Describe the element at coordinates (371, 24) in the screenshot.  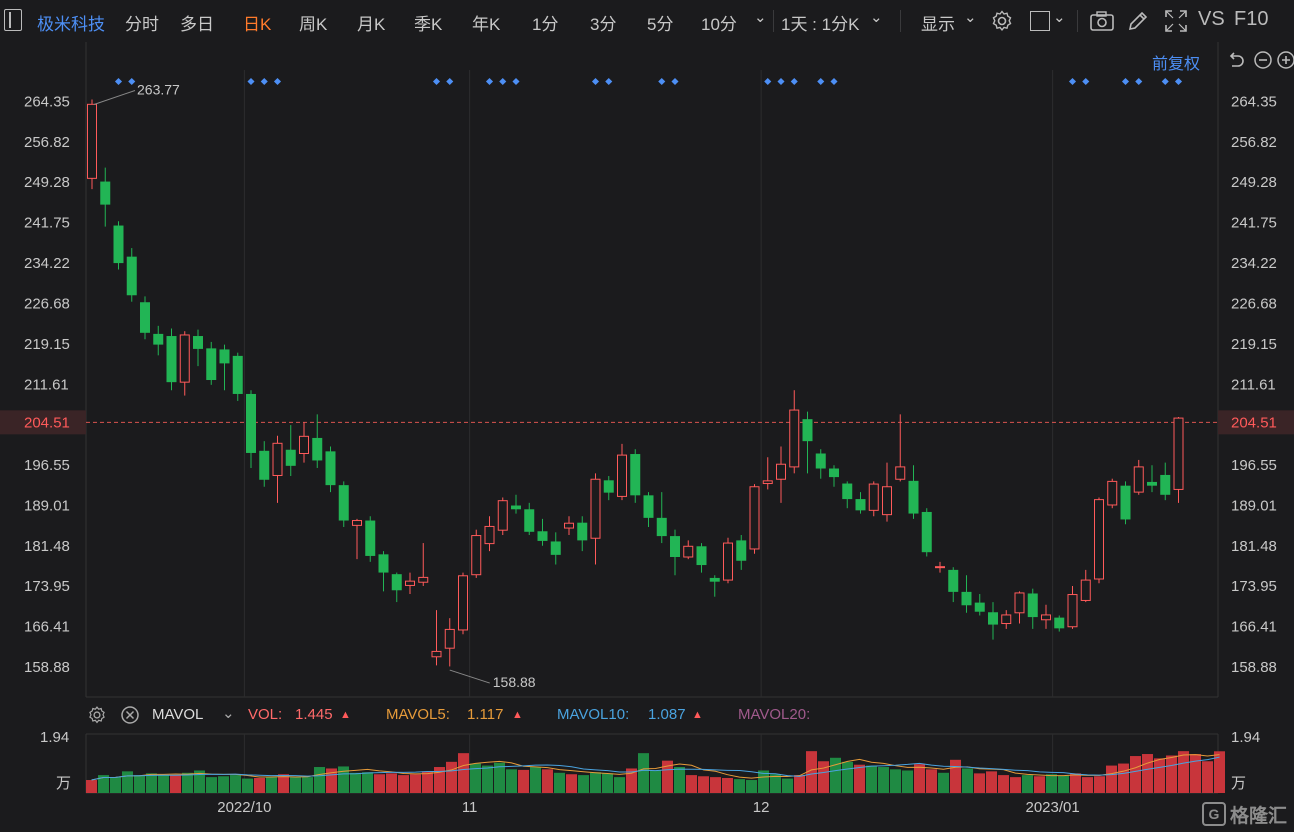
I see `tab-monthly-k: 月K` at that location.